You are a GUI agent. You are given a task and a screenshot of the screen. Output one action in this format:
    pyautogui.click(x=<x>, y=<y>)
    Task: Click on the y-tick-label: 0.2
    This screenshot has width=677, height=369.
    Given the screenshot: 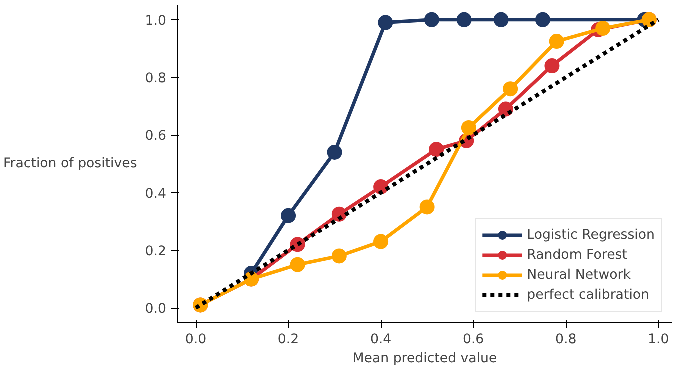 What is the action you would take?
    pyautogui.click(x=156, y=252)
    